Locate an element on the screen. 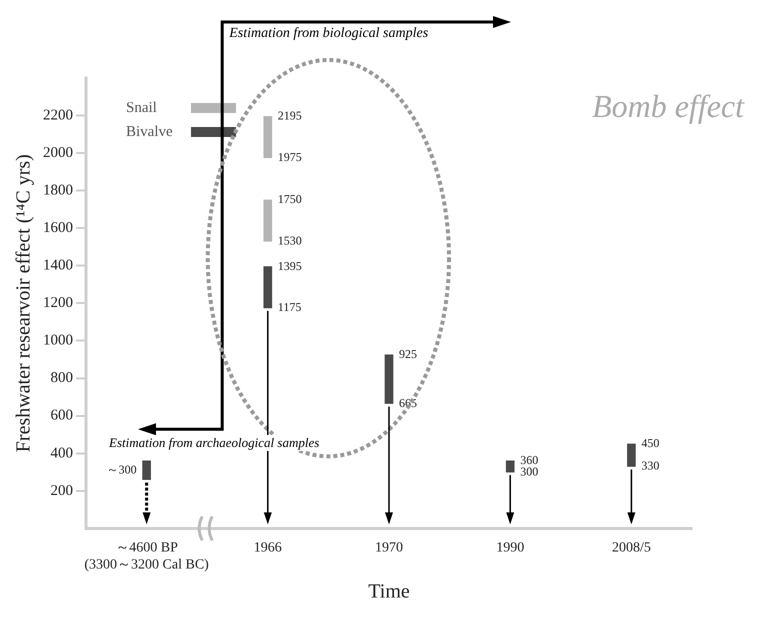  annotation: 300 is located at coordinates (529, 471).